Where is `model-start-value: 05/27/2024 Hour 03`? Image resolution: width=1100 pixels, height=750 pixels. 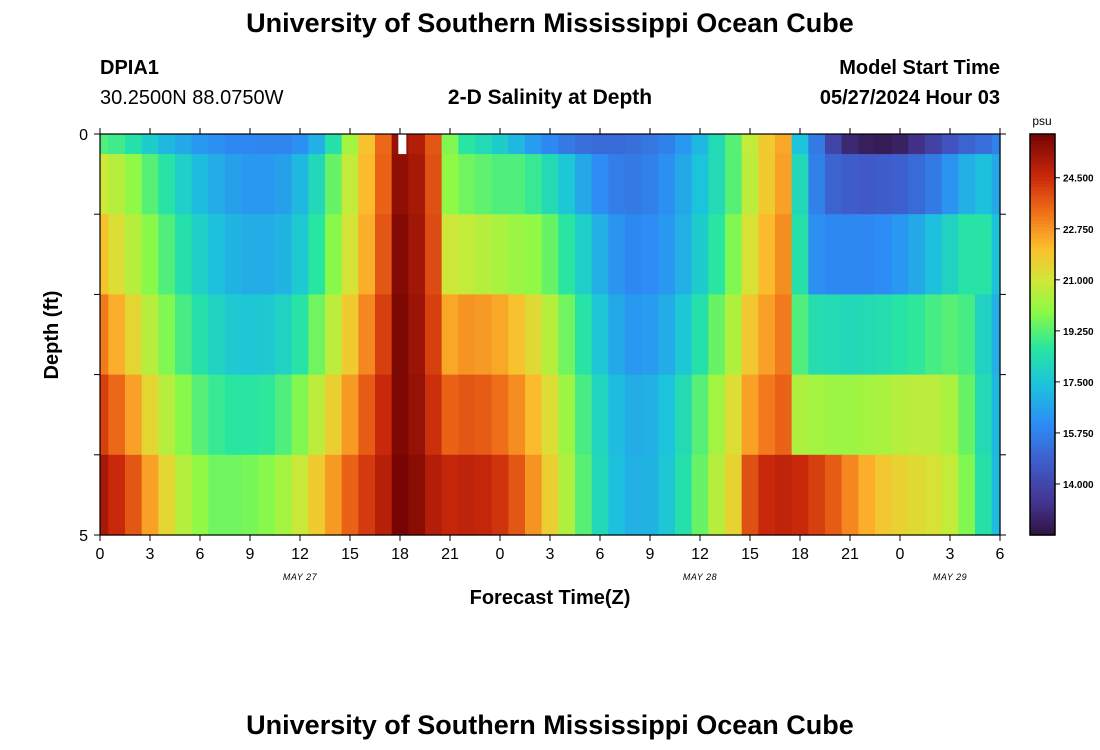 model-start-value: 05/27/2024 Hour 03 is located at coordinates (909, 98).